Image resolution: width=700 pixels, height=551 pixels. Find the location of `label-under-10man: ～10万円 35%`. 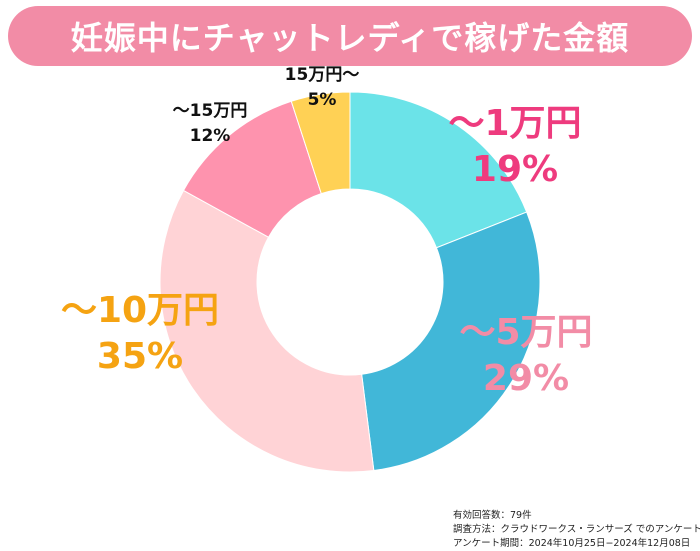

label-under-10man: ～10万円 35% is located at coordinates (140, 334).